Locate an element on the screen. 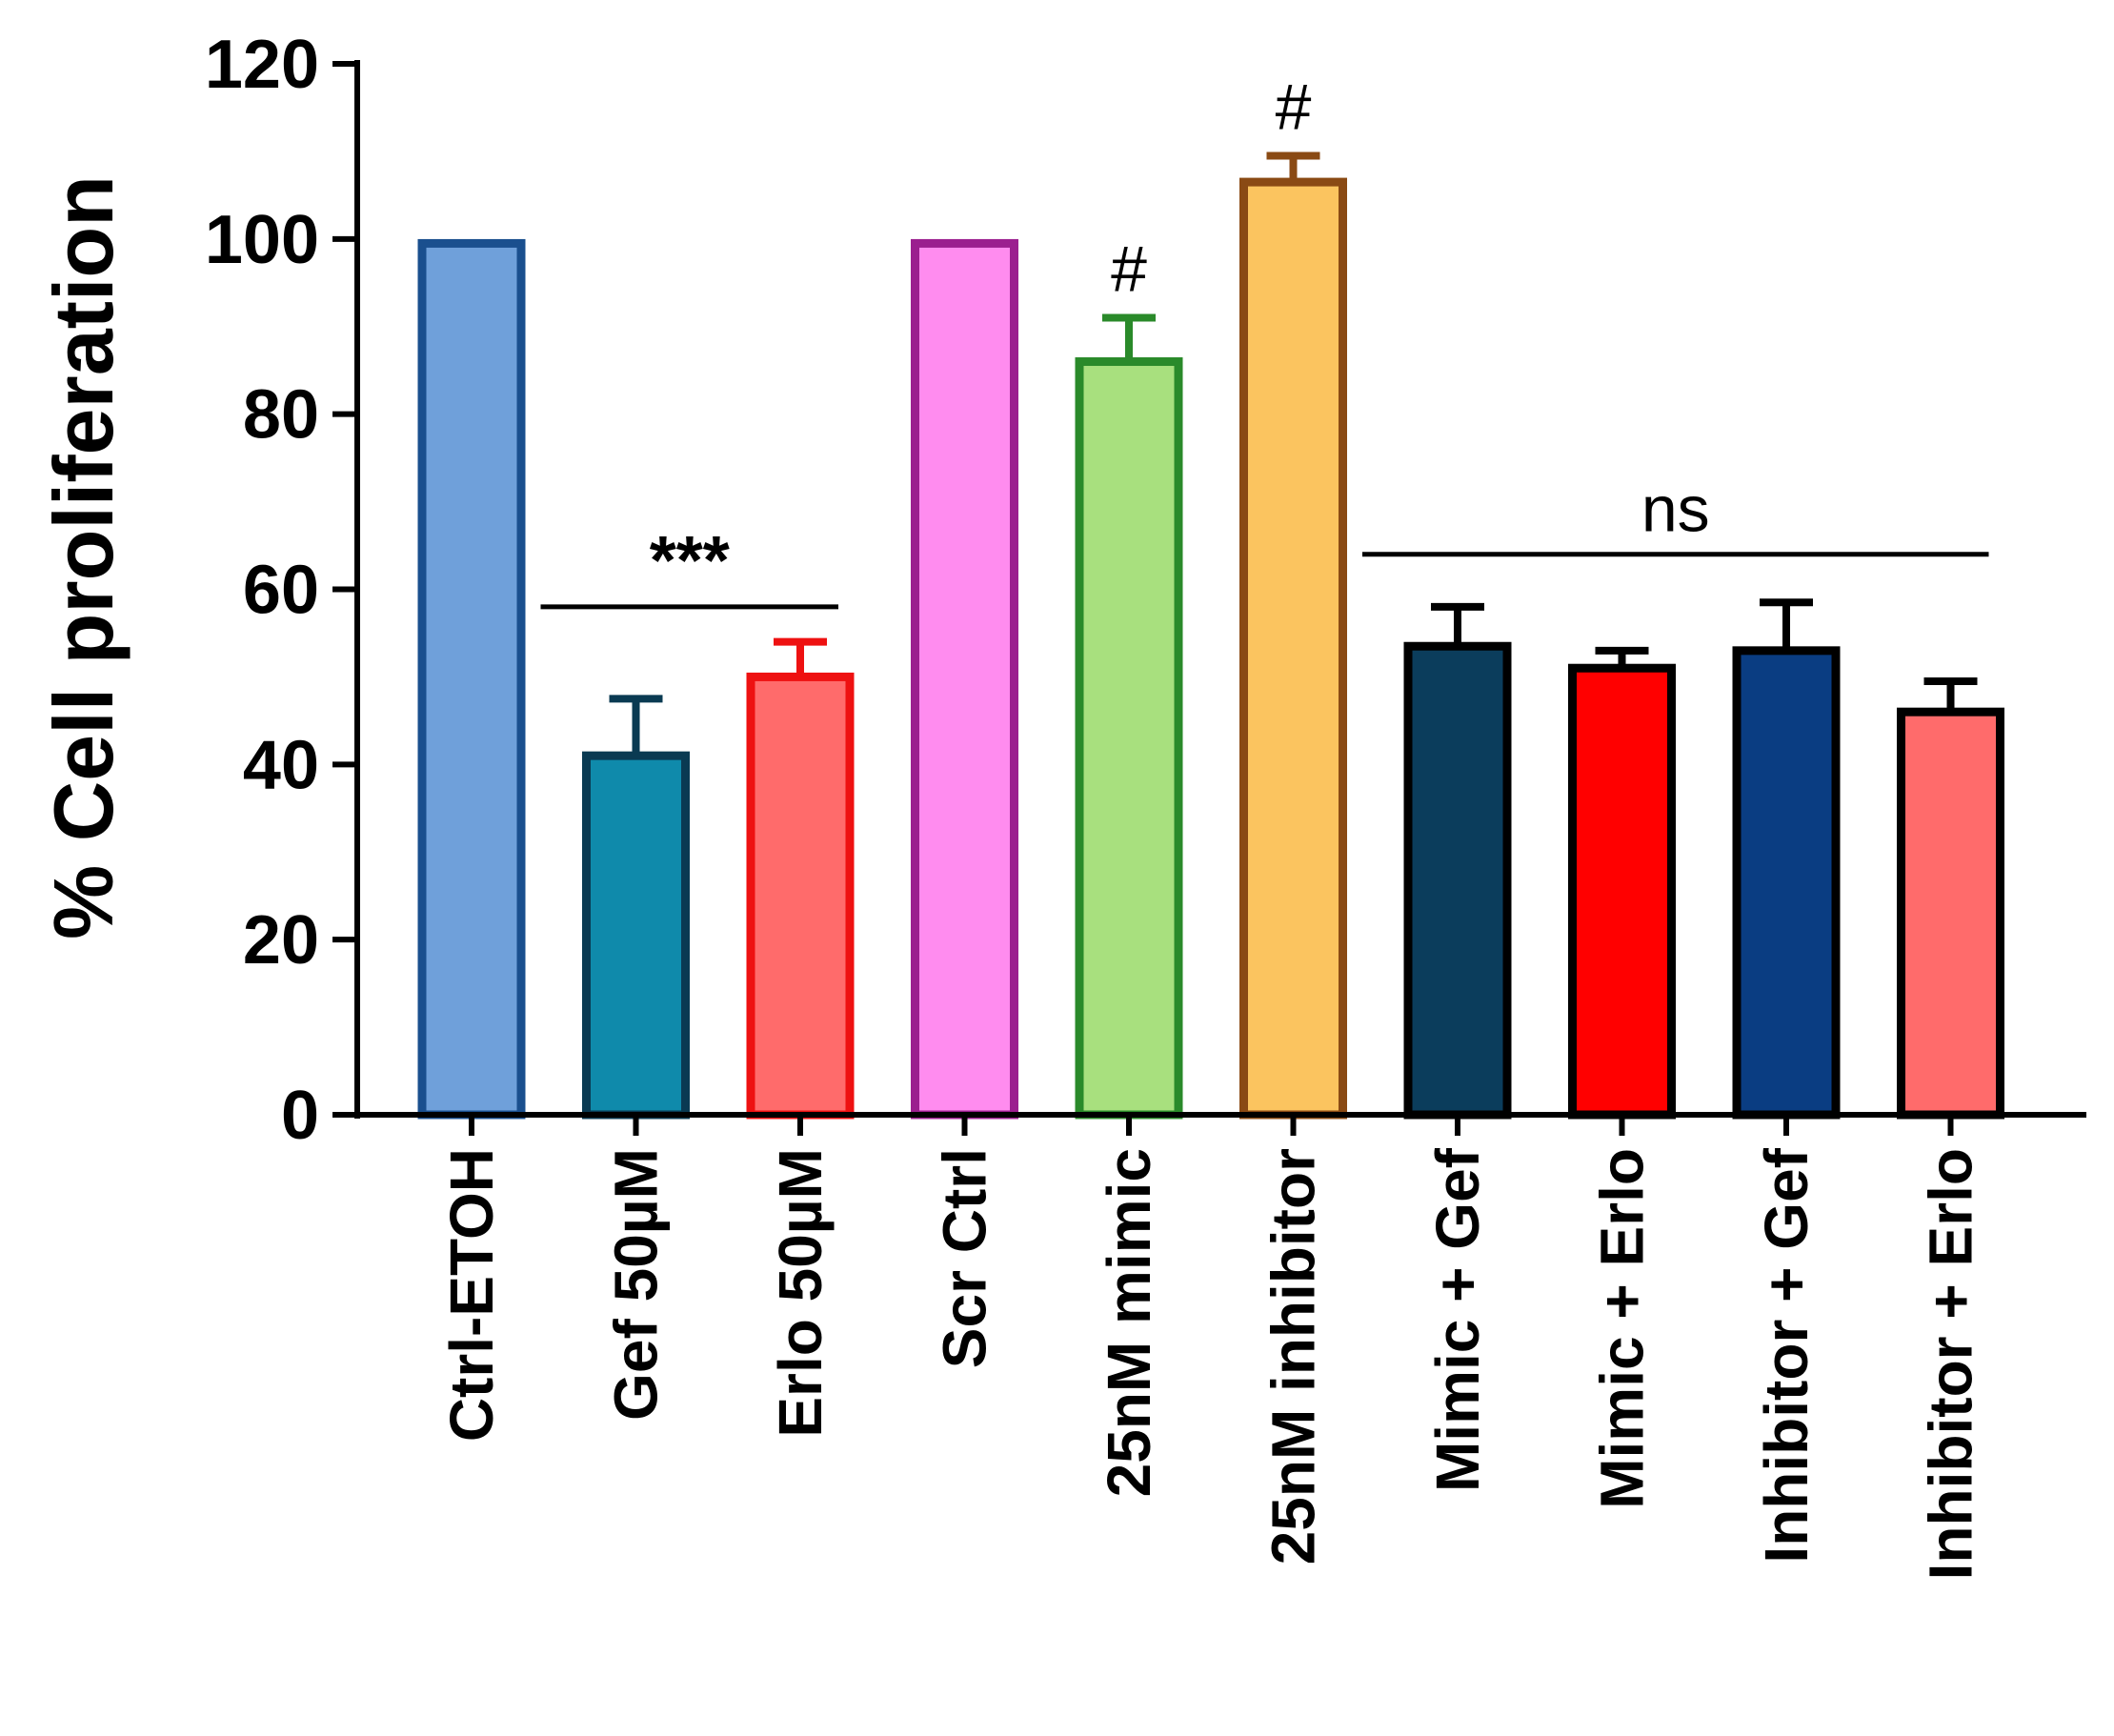 Image resolution: width=2114 pixels, height=1736 pixels. y-tick-label-4: 80 is located at coordinates (281, 415).